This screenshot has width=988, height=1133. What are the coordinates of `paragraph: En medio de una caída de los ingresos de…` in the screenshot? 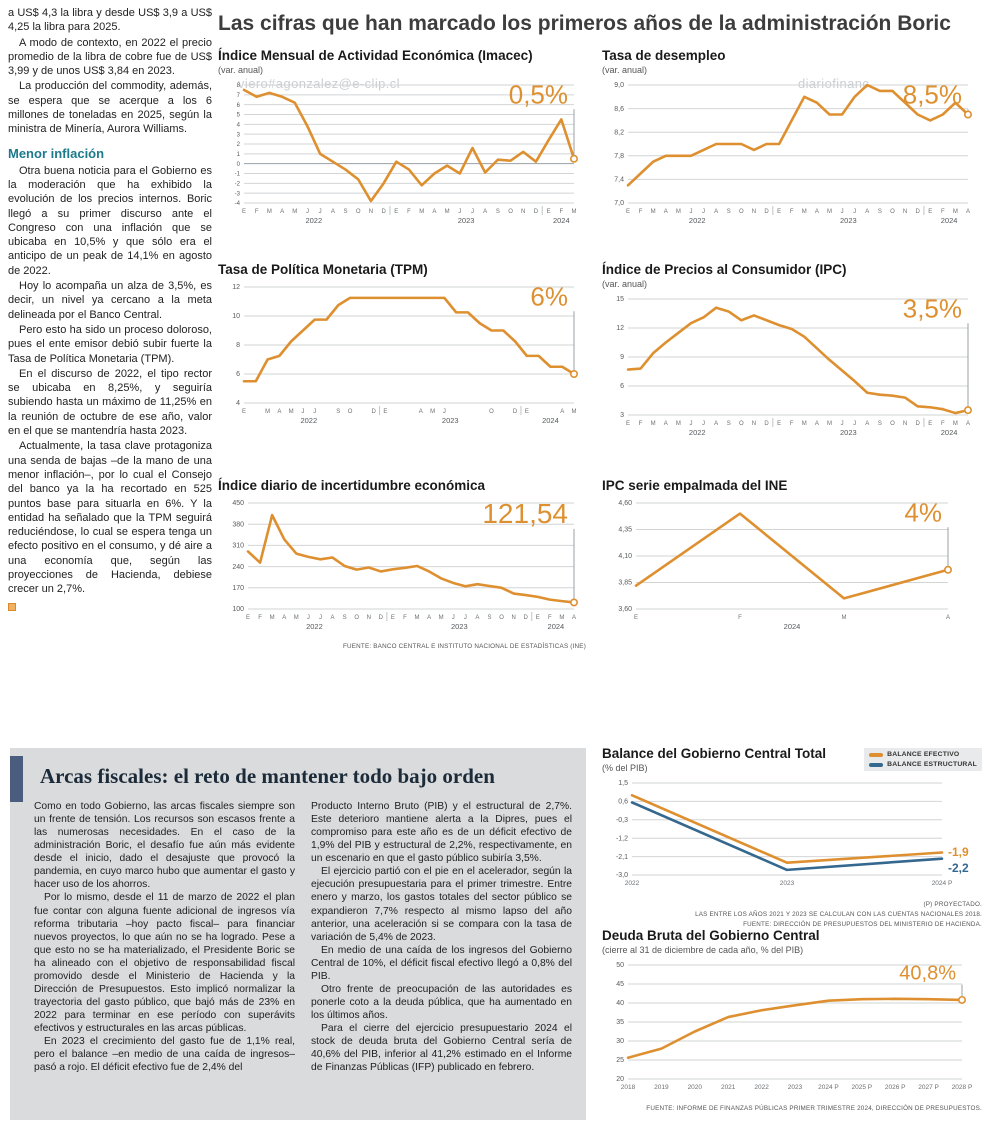 It's located at (441, 963).